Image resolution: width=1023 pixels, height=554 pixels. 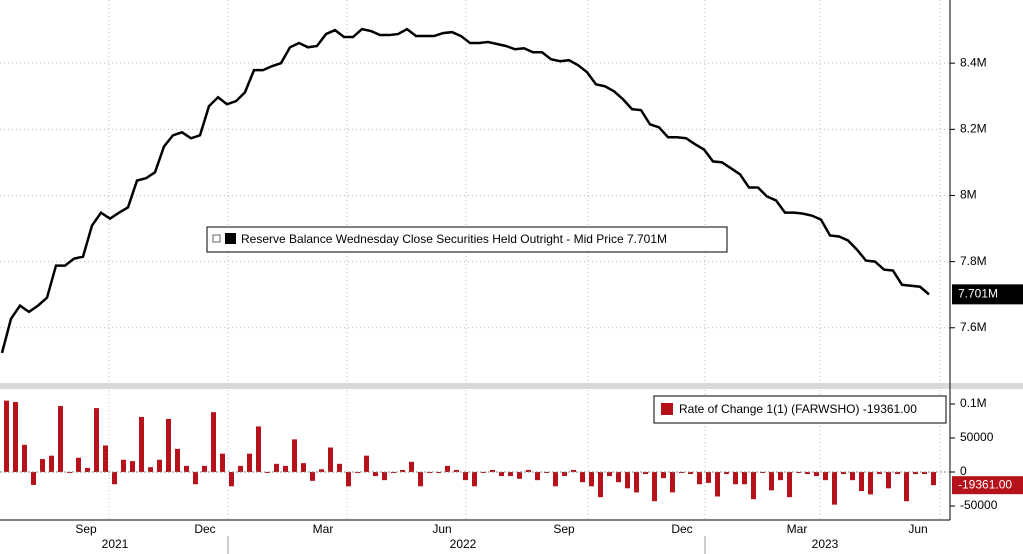 I want to click on legend-text: Rate of Change 1(1) (FARWSHO) -19361.00, so click(x=798, y=409).